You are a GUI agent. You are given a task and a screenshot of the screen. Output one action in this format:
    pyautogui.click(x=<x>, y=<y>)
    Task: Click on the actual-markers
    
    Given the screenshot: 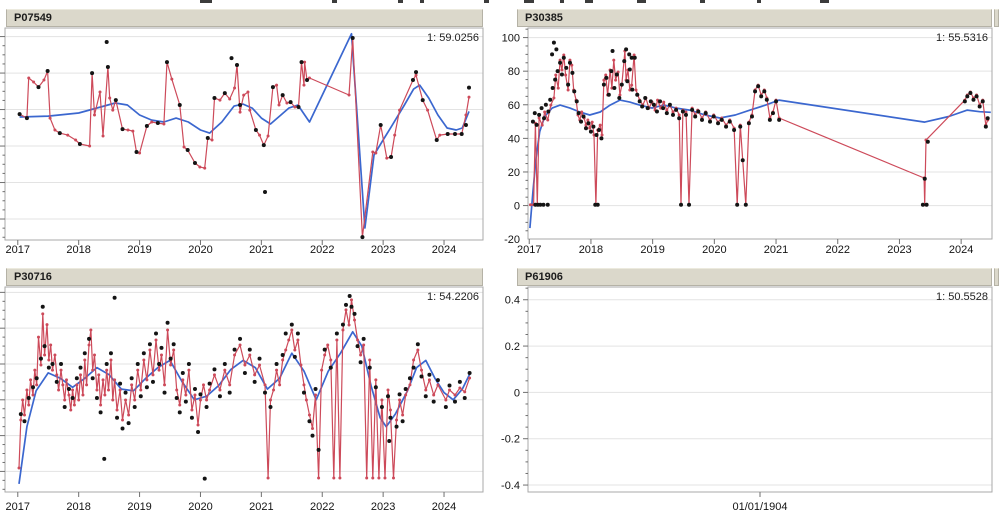 What is the action you would take?
    pyautogui.click(x=759, y=128)
    